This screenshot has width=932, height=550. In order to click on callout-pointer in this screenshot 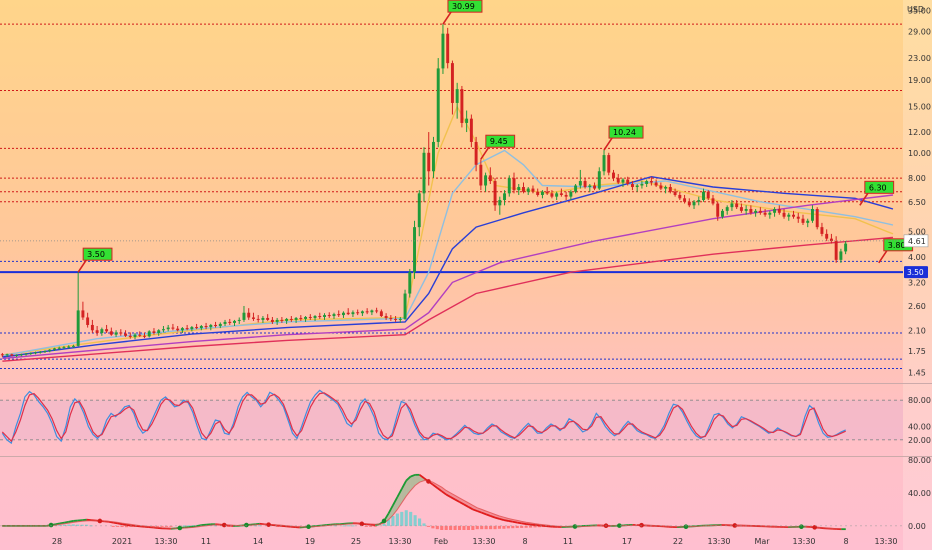, I will do `click(82, 266)`.